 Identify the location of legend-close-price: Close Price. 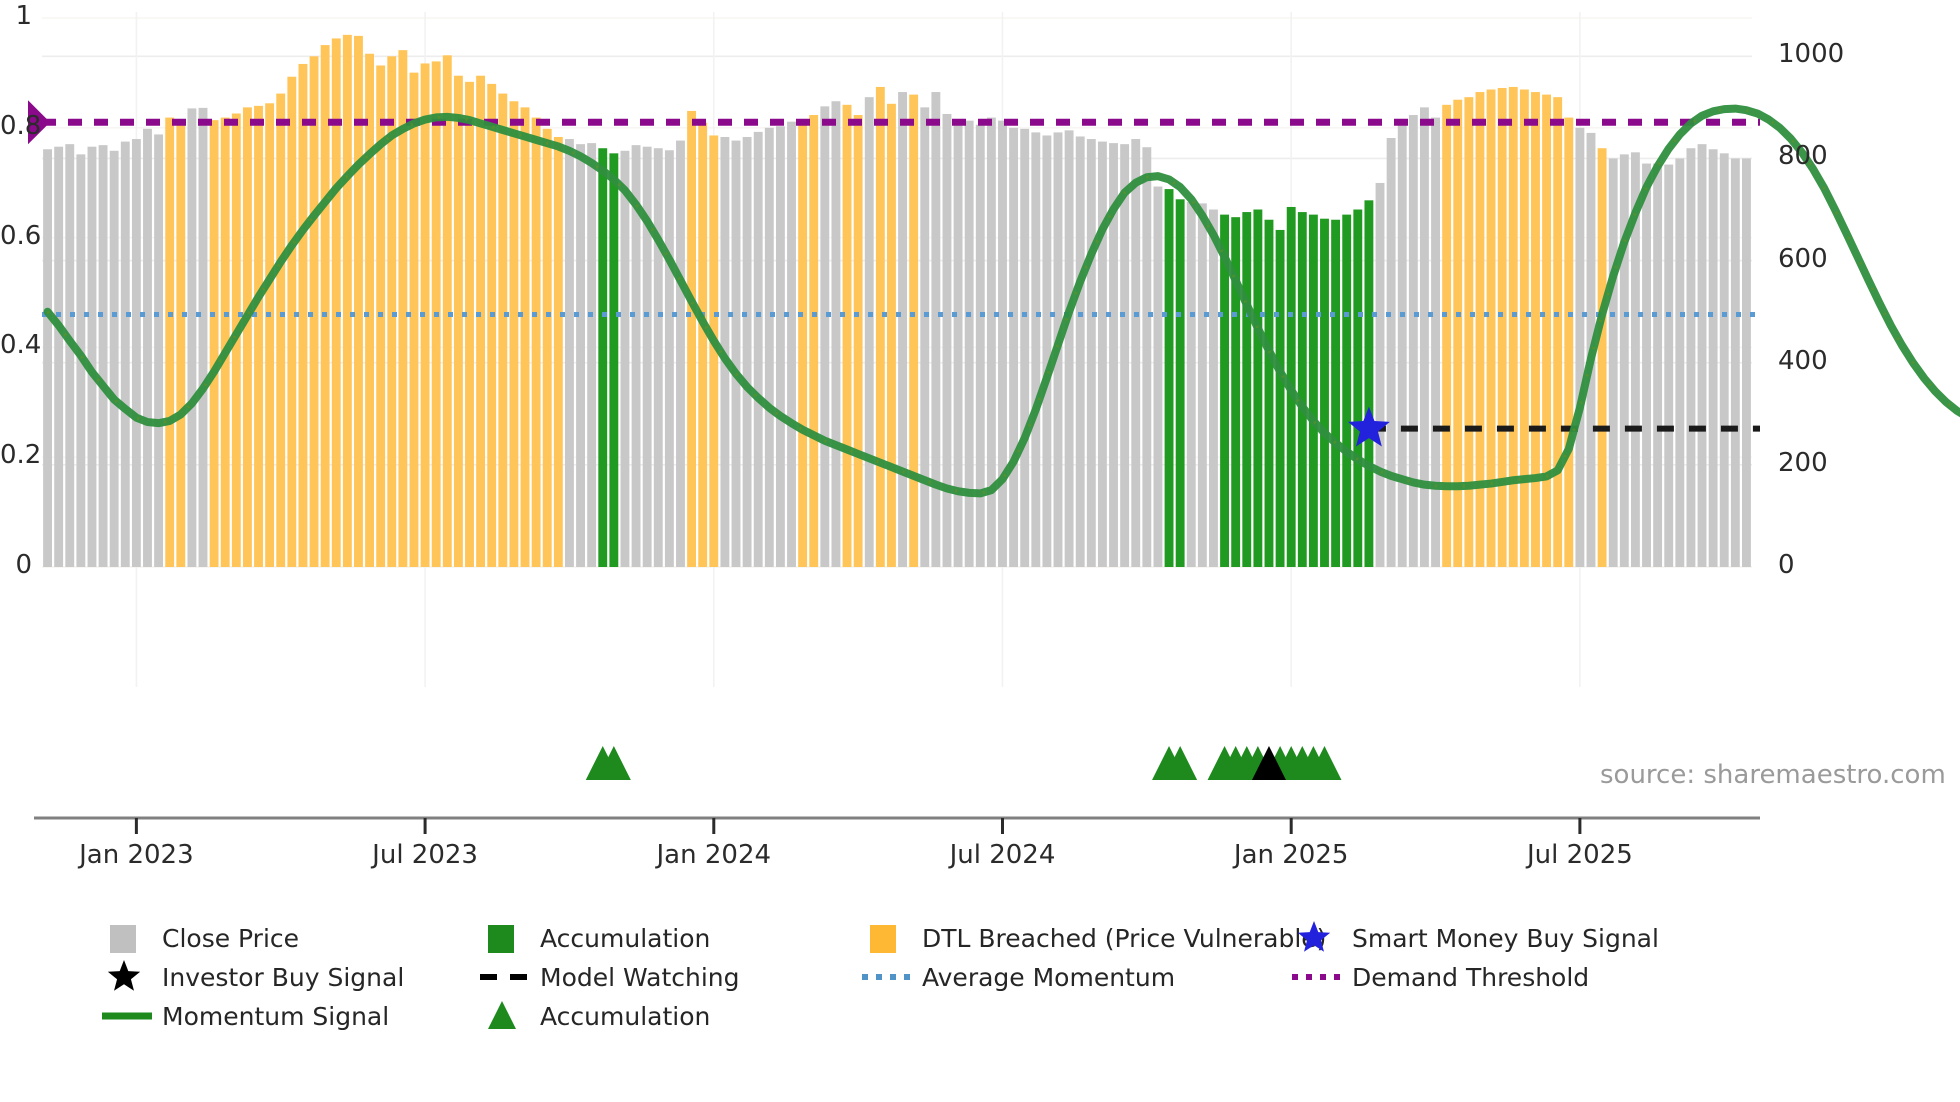
(199, 938).